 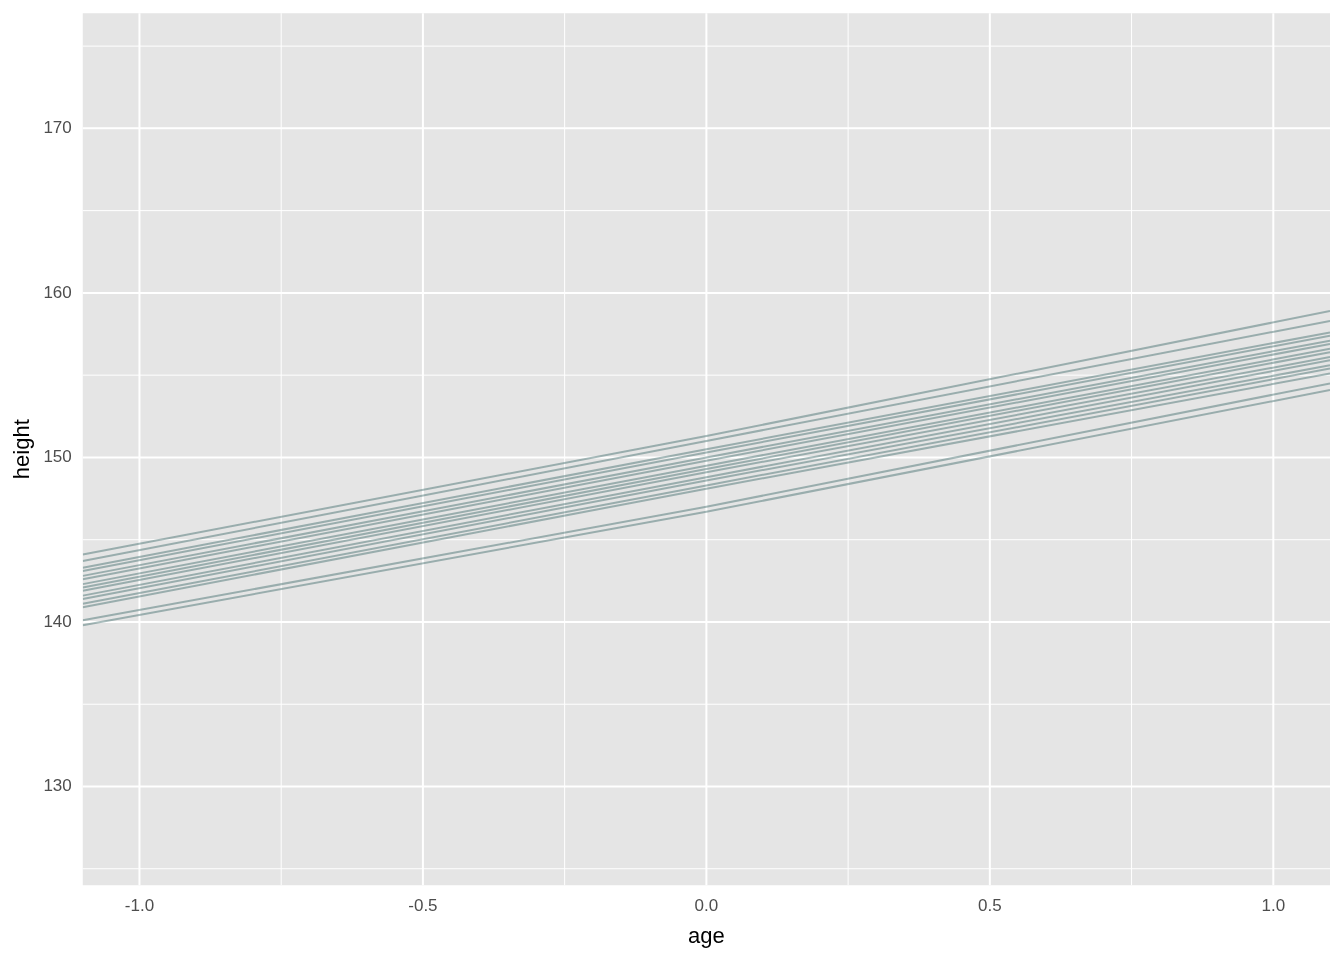 What do you see at coordinates (22, 449) in the screenshot?
I see `y-axis-title: height` at bounding box center [22, 449].